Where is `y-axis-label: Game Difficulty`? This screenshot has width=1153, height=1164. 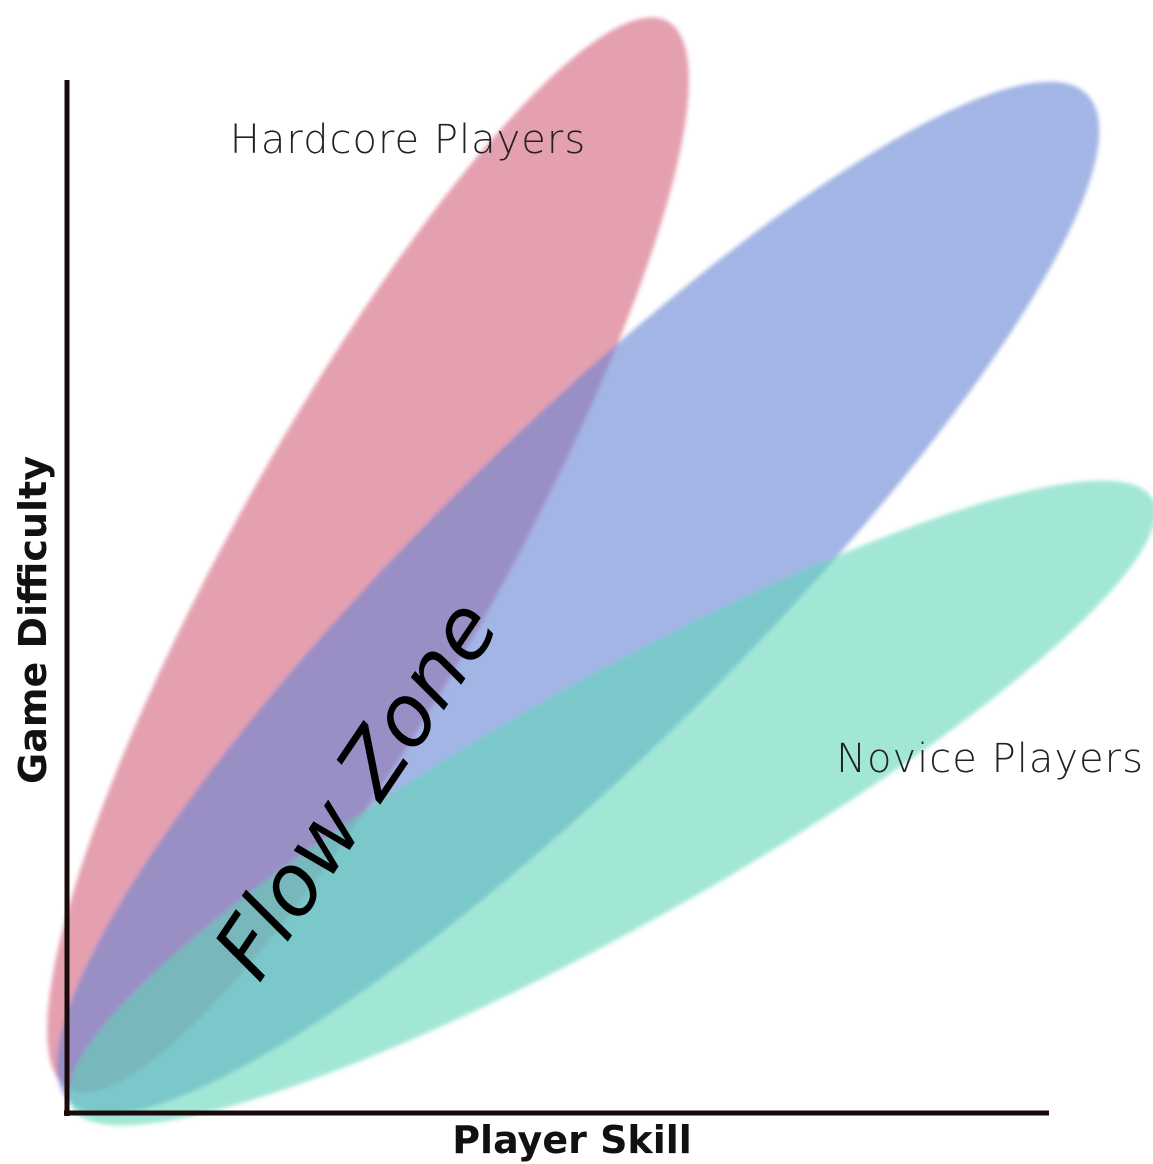 y-axis-label: Game Difficulty is located at coordinates (33, 620).